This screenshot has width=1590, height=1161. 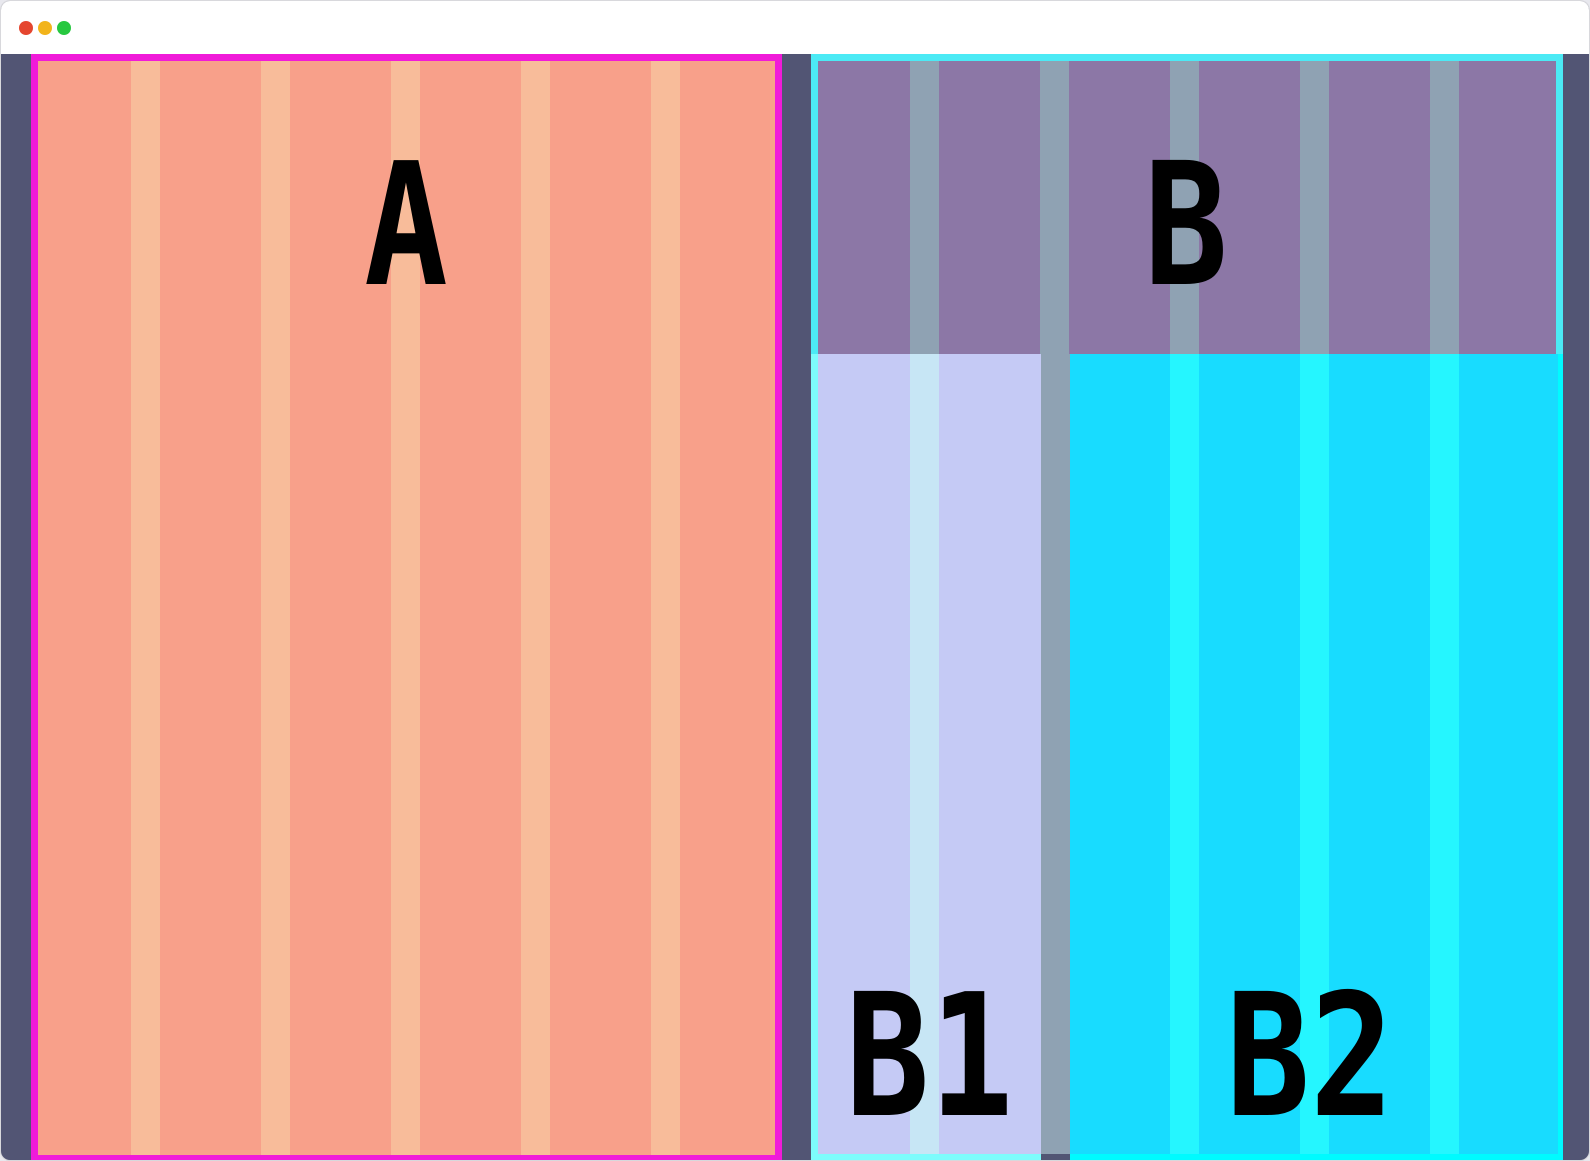 What do you see at coordinates (64, 28) in the screenshot?
I see `maximize-window-button` at bounding box center [64, 28].